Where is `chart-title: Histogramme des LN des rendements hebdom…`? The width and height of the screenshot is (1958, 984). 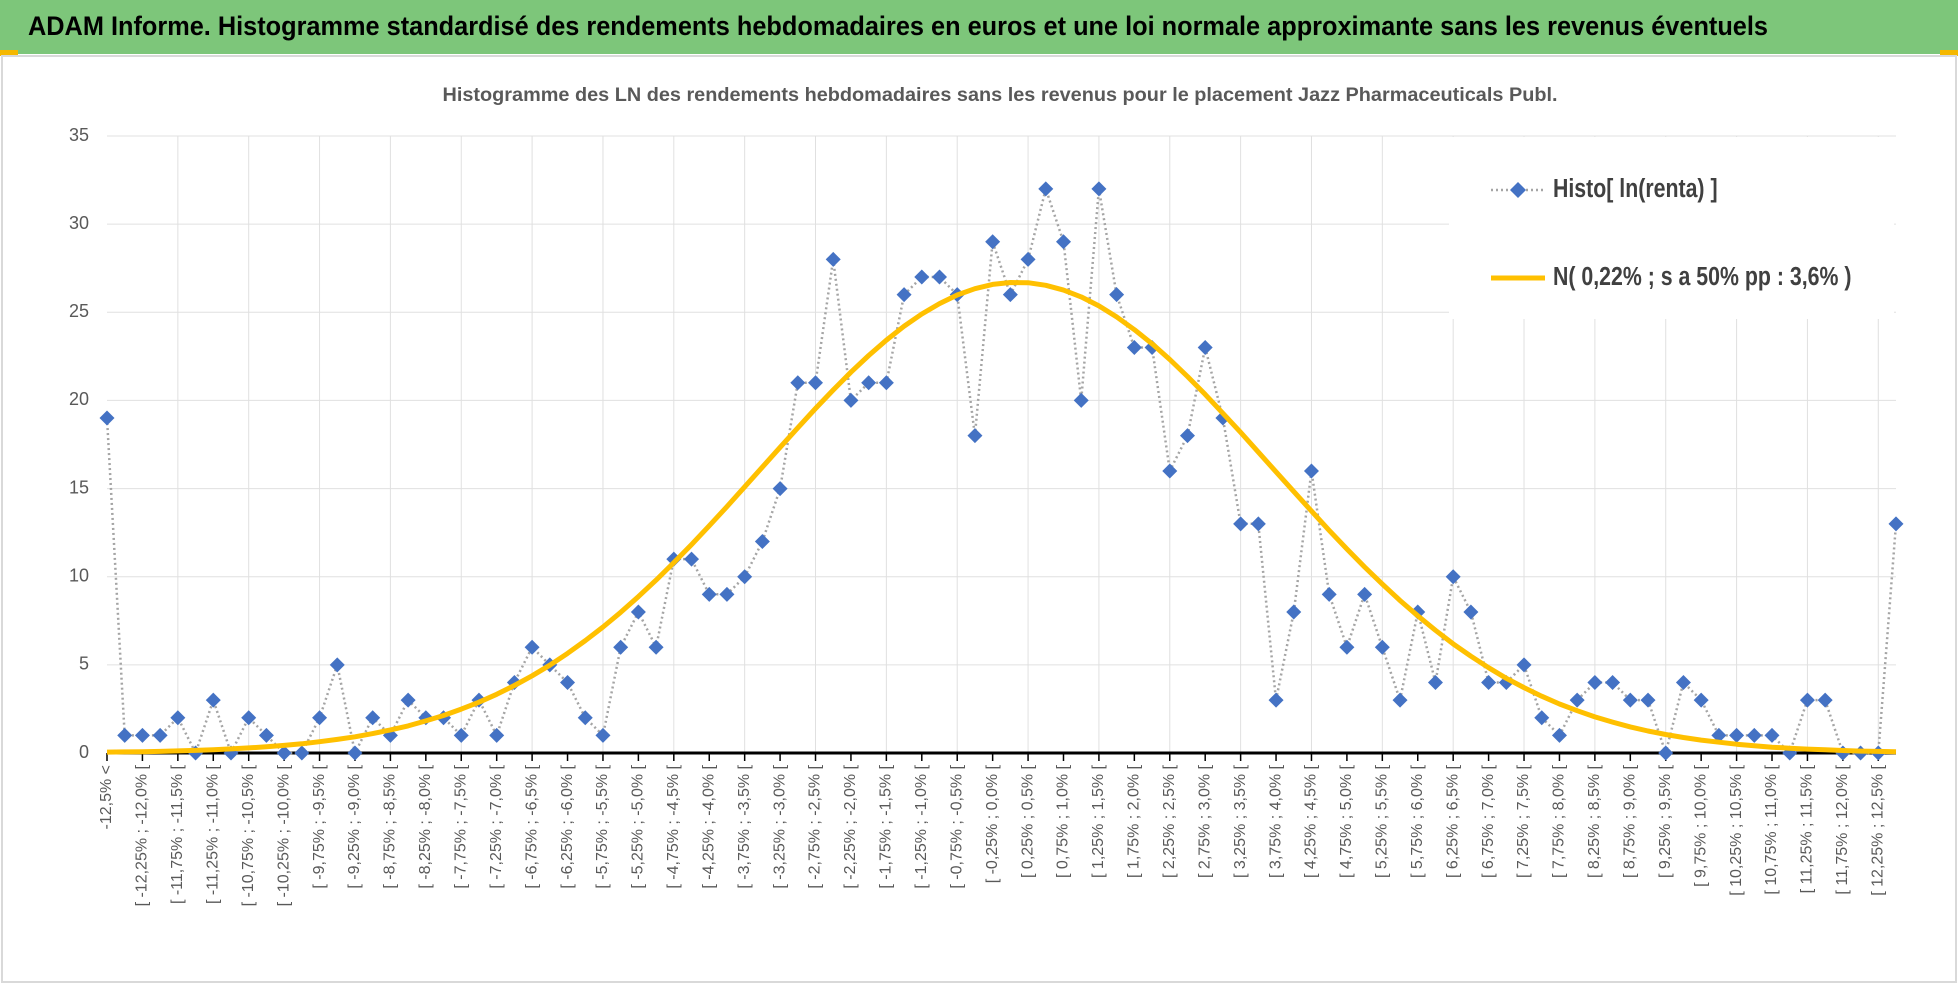 chart-title: Histogramme des LN des rendements hebdom… is located at coordinates (1000, 95).